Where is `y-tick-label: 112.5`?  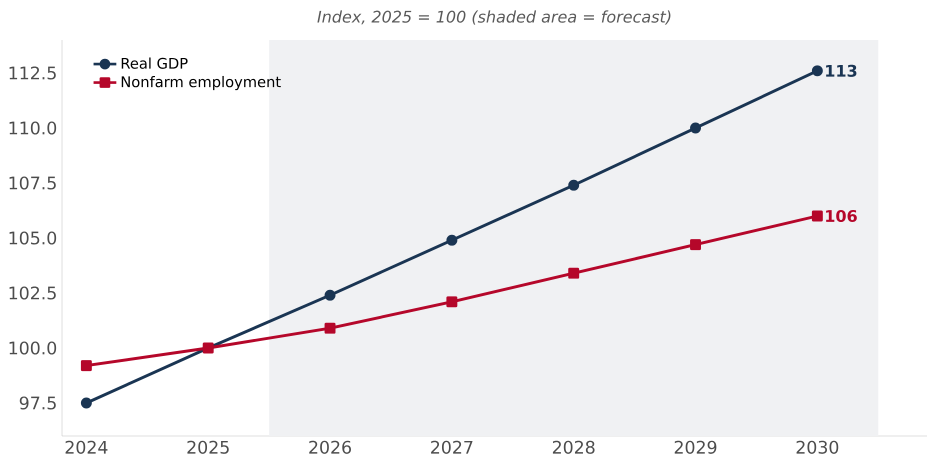
y-tick-label: 112.5 is located at coordinates (33, 73).